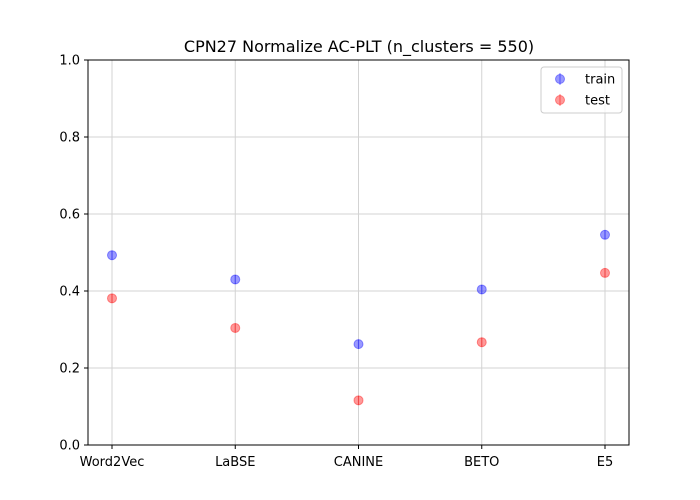 This screenshot has height=500, width=700. Describe the element at coordinates (605, 462) in the screenshot. I see `x-tick-label: E5` at that location.